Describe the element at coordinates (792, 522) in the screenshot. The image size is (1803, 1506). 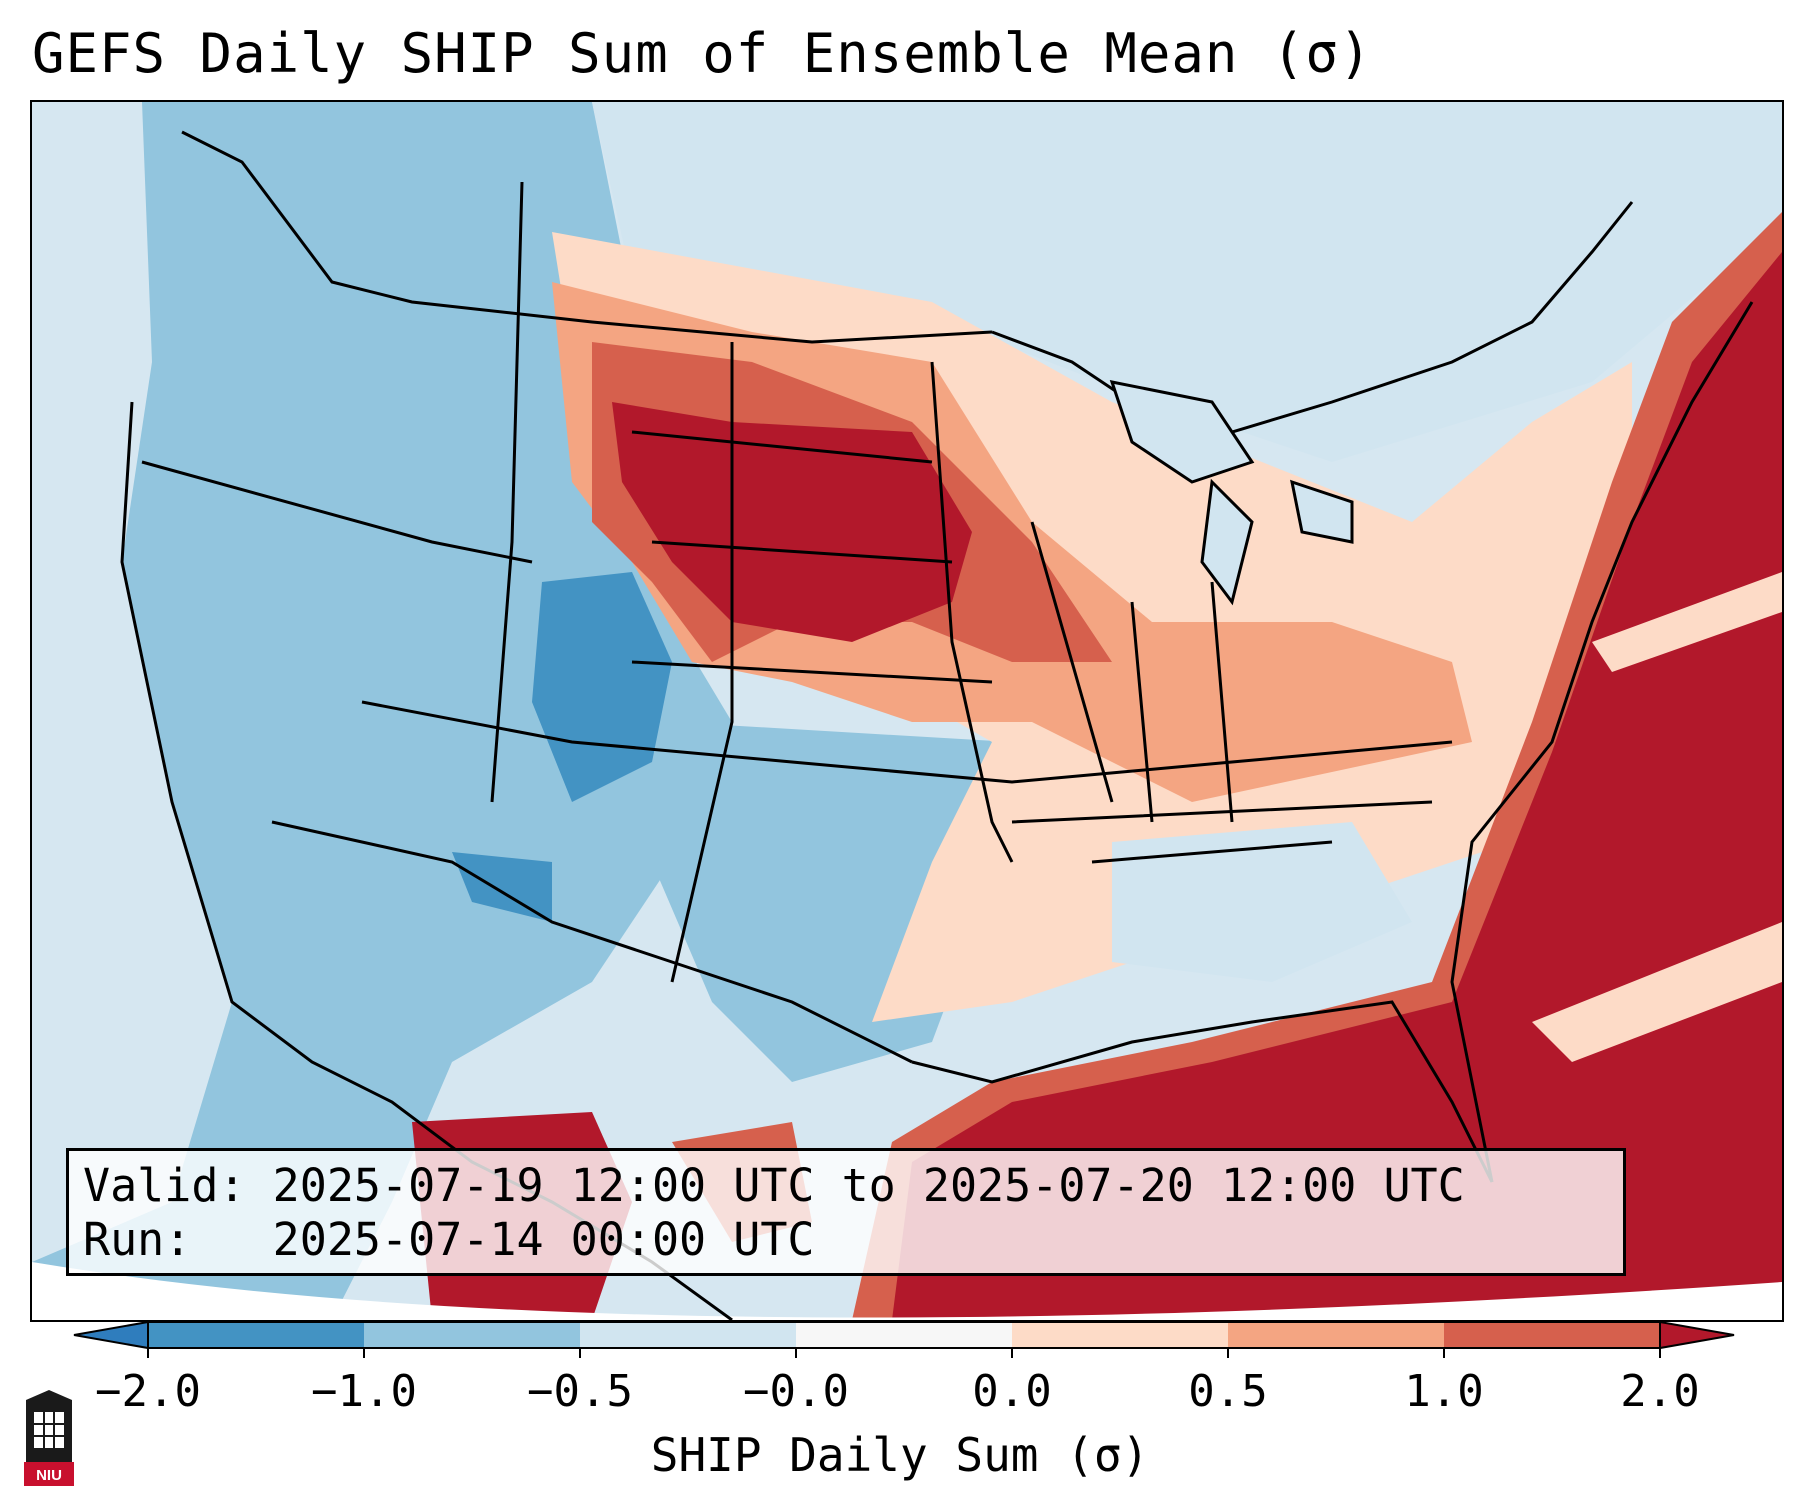
I see `region-plains-strong-positive` at that location.